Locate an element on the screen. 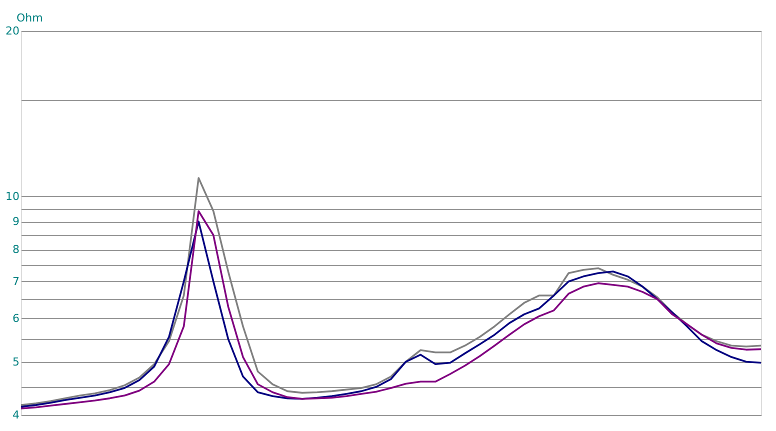 This screenshot has height=431, width=776. y-tick-label: 7 is located at coordinates (16, 281).